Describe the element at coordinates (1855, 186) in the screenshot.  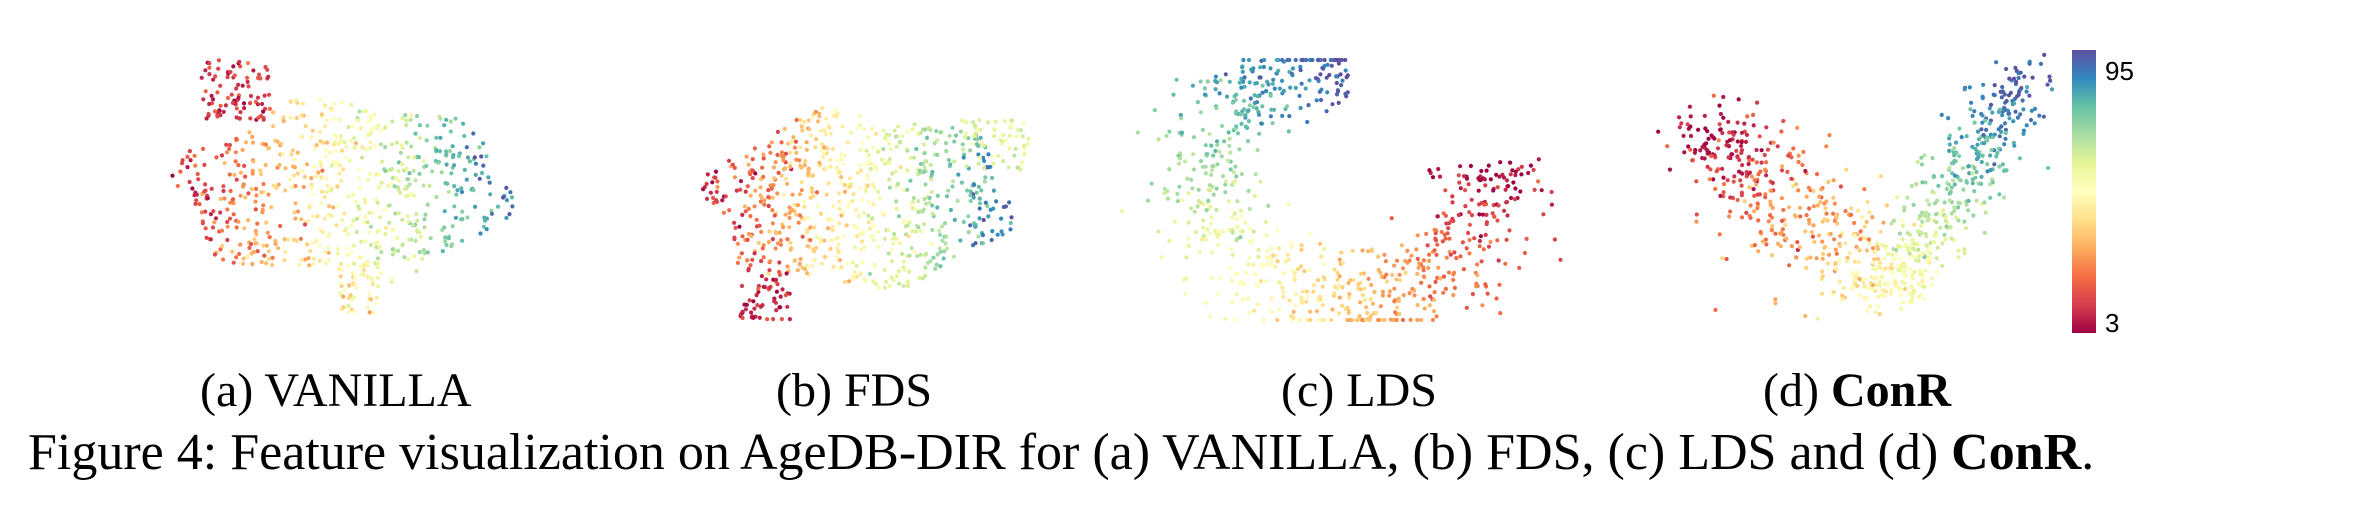
I see `scatter-plot-conr` at that location.